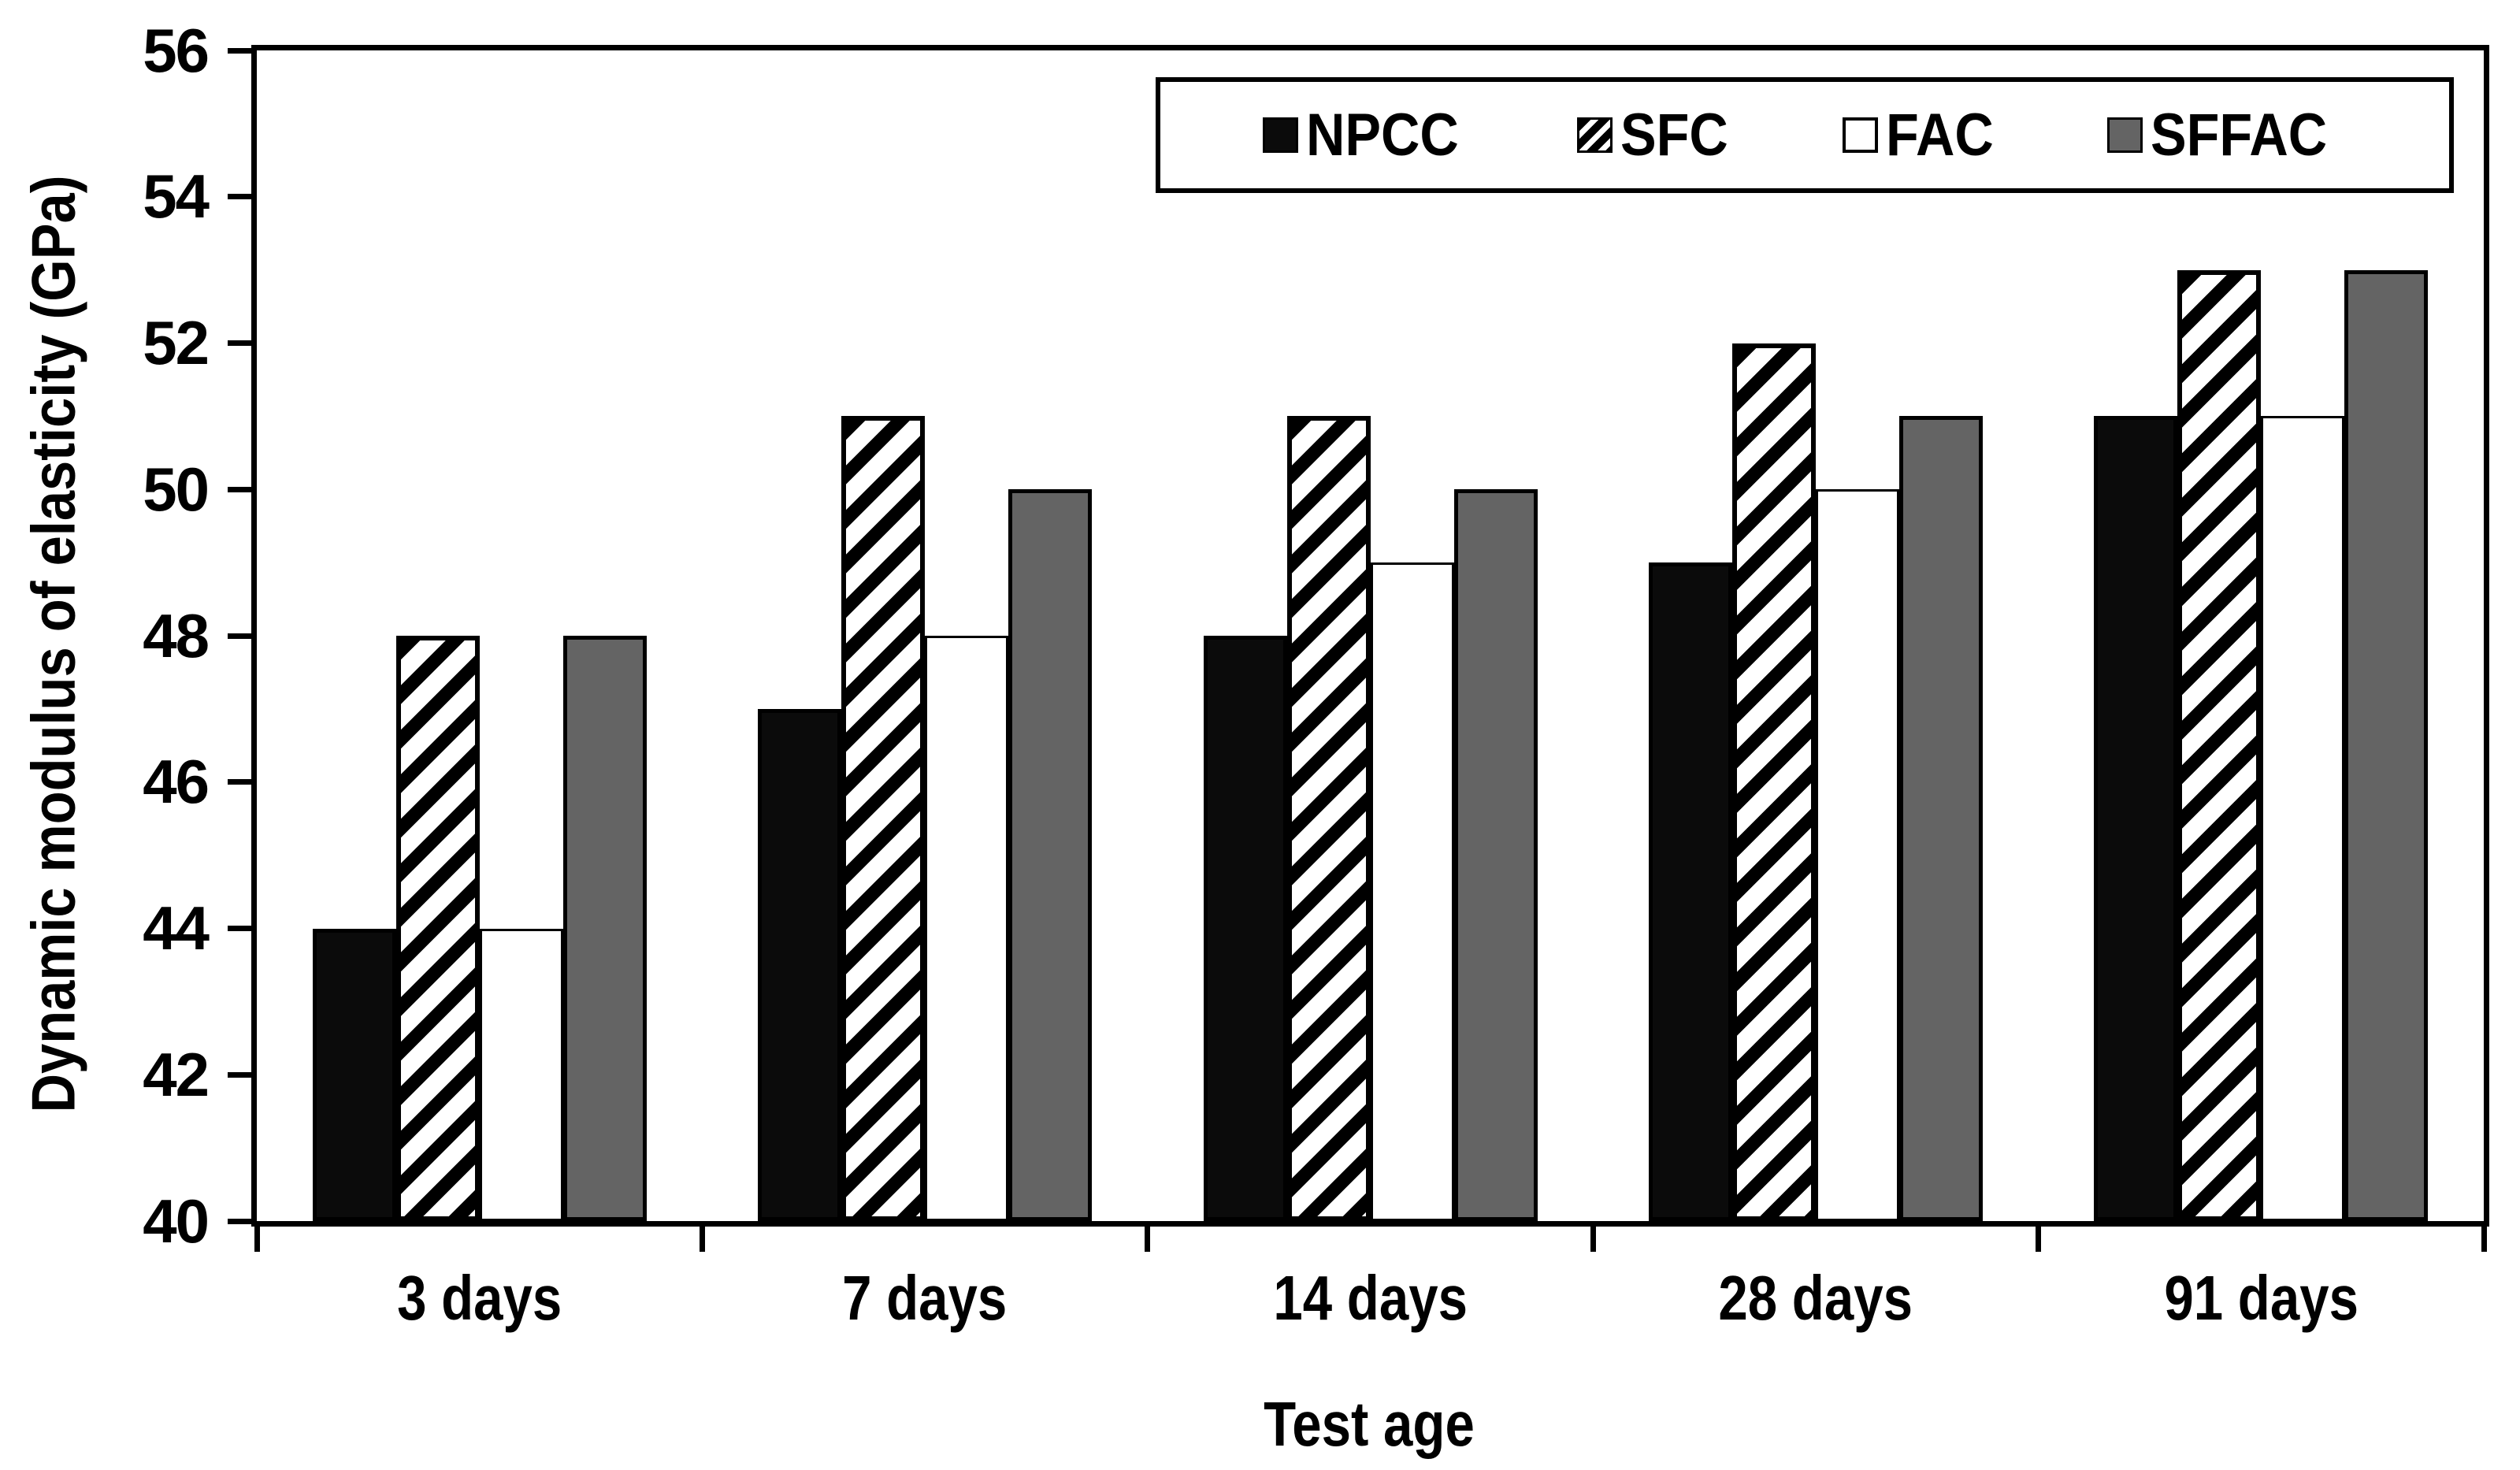 The image size is (2520, 1470). I want to click on legend-swatch-npcc, so click(1280, 135).